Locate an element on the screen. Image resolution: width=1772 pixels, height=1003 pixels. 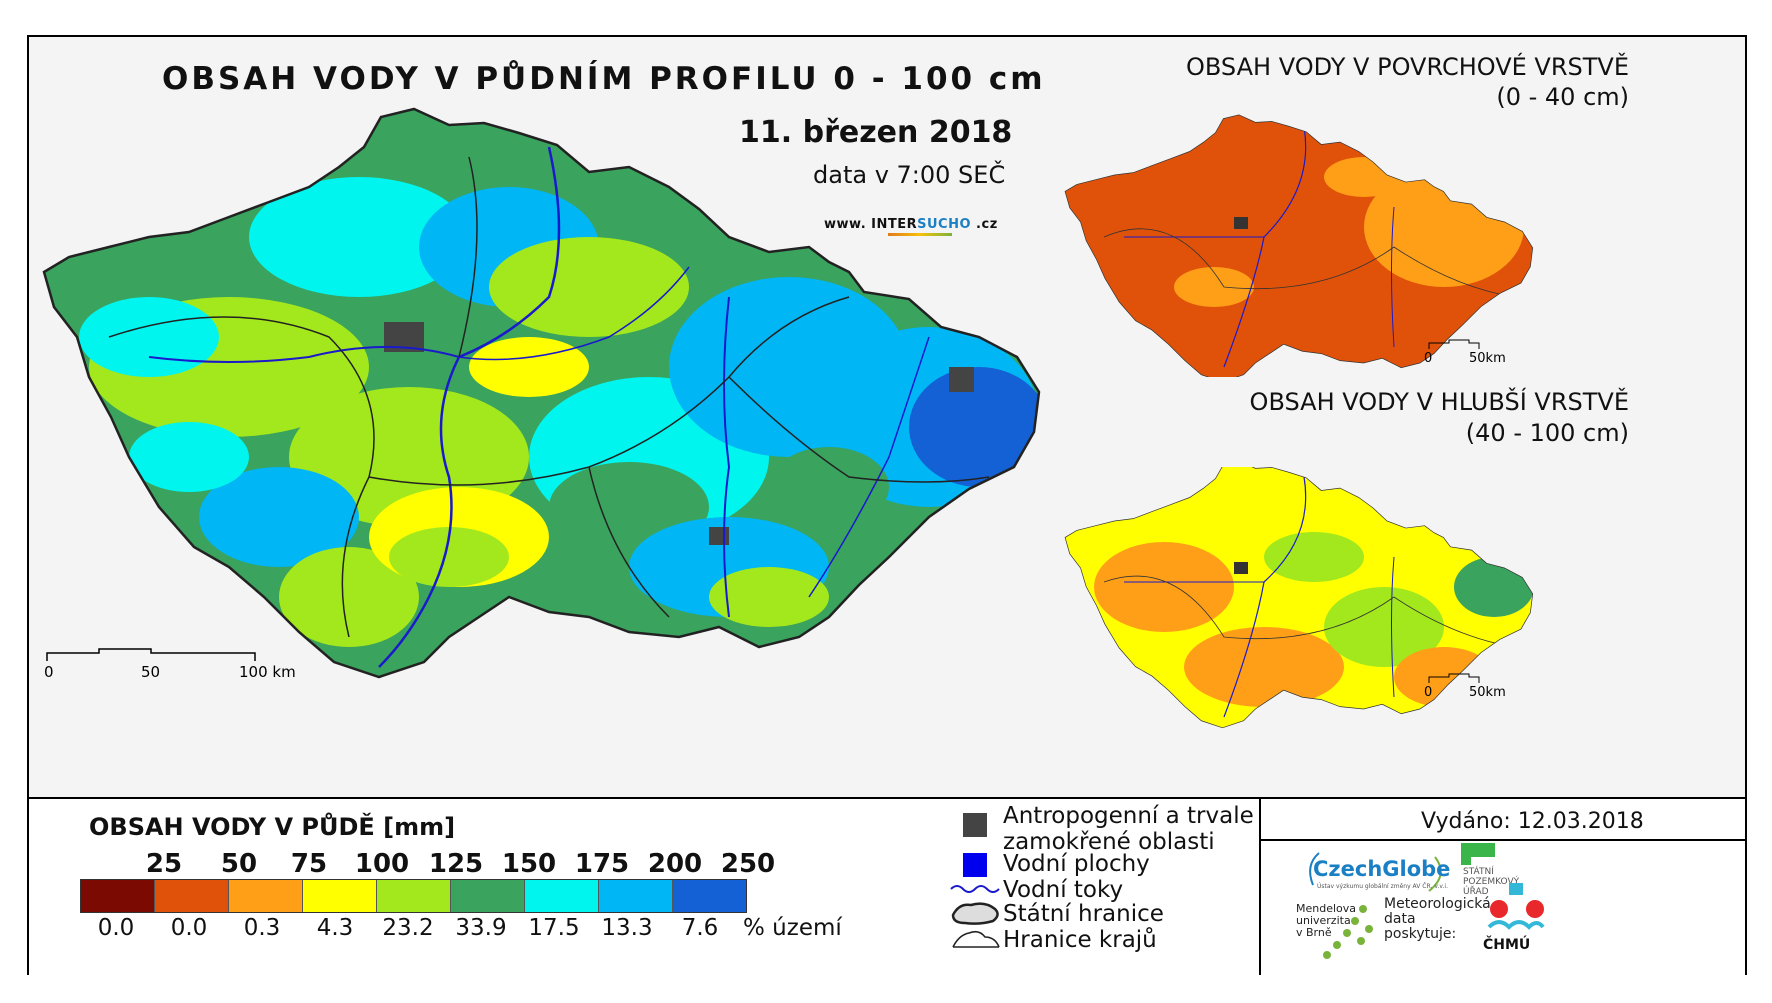
urban-area-swatch is located at coordinates (975, 825).